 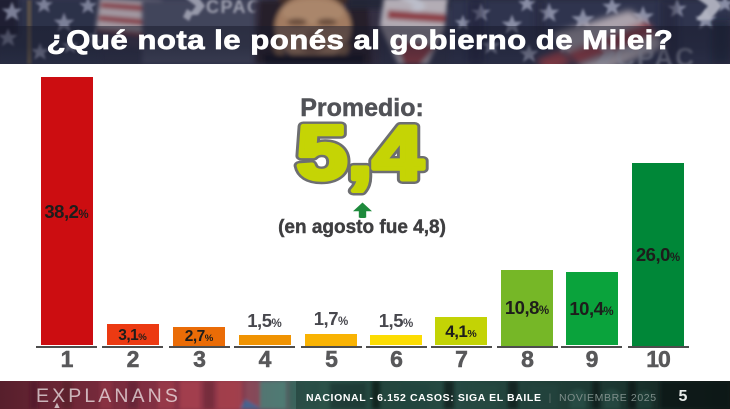 What do you see at coordinates (233, 8) in the screenshot?
I see `svg-text: CPAC` at bounding box center [233, 8].